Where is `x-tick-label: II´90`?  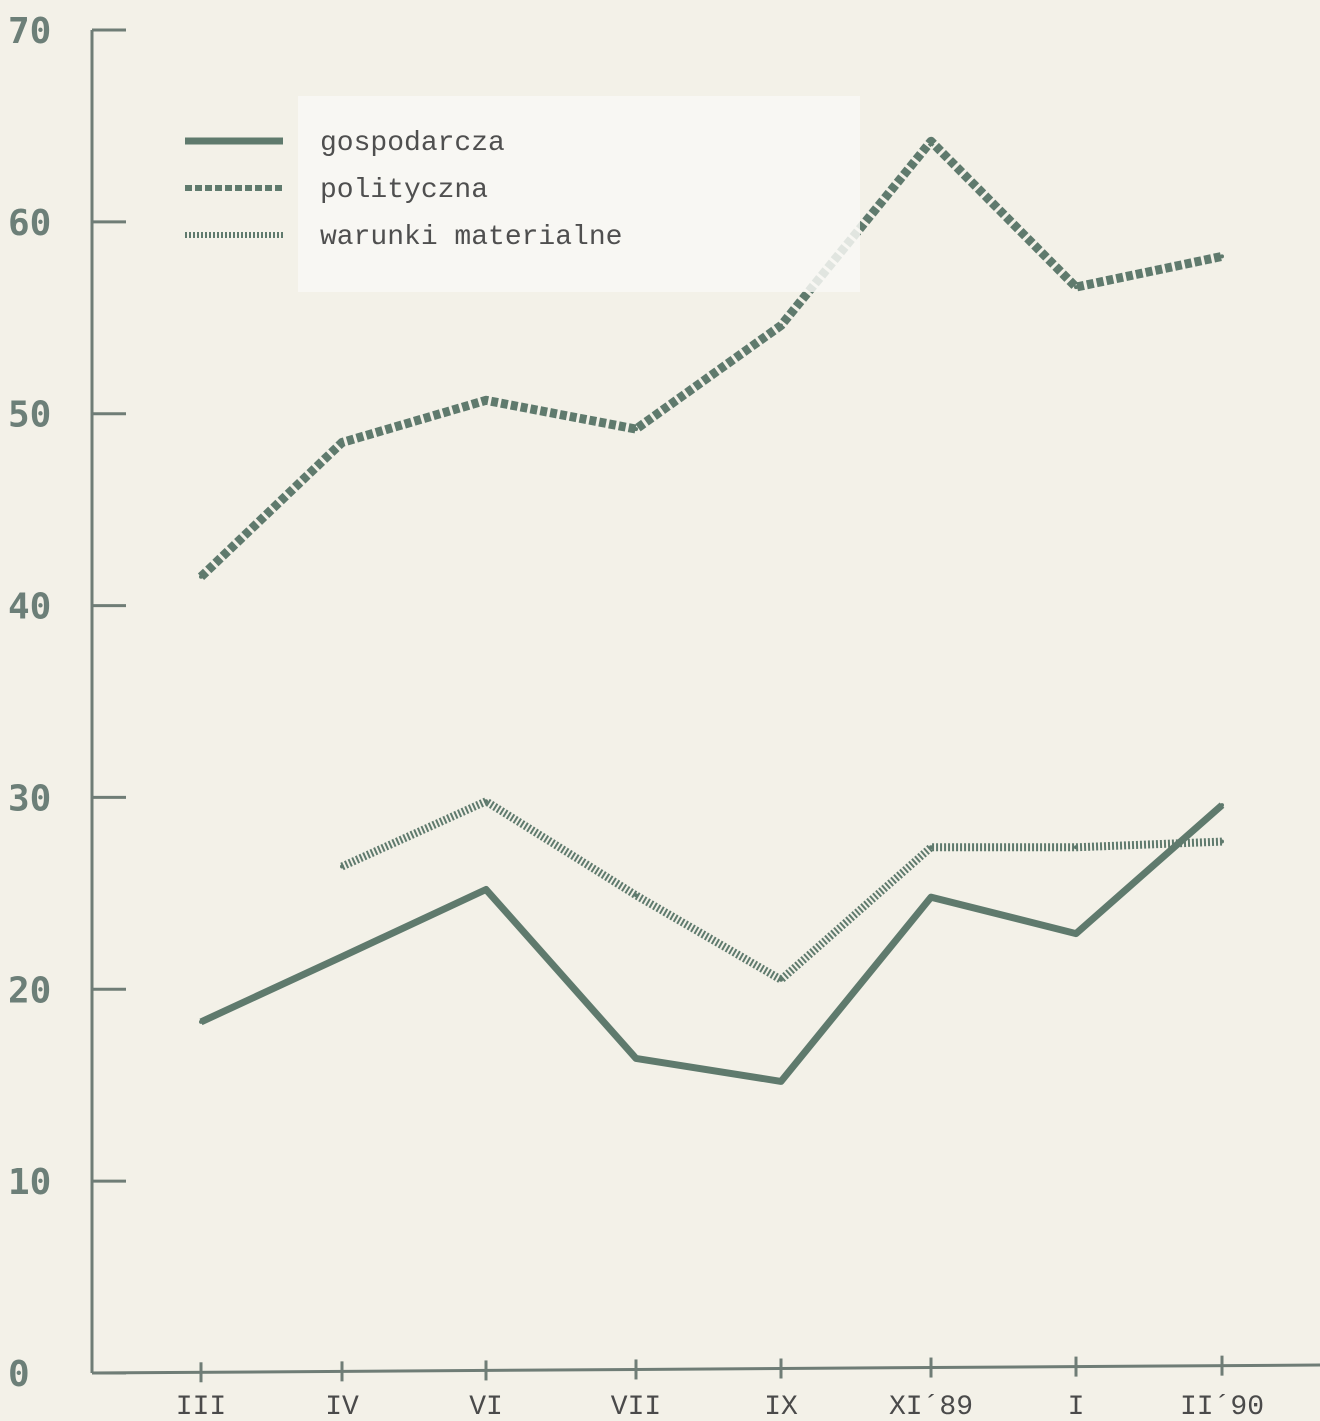 x-tick-label: II´90 is located at coordinates (1222, 1406).